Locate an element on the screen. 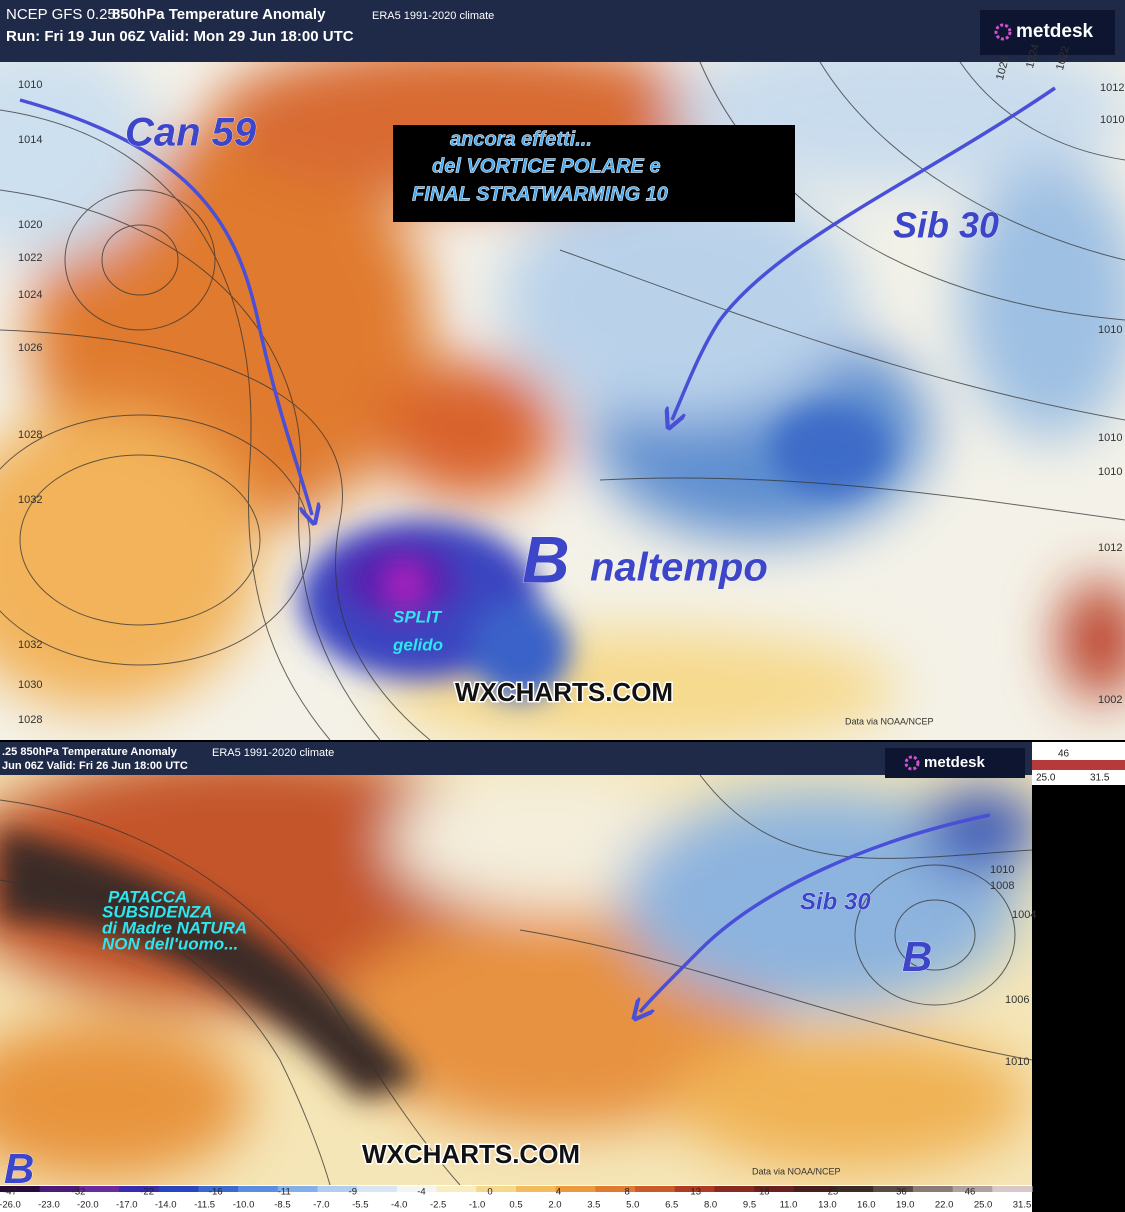  arrow-sib is located at coordinates (815, 912).